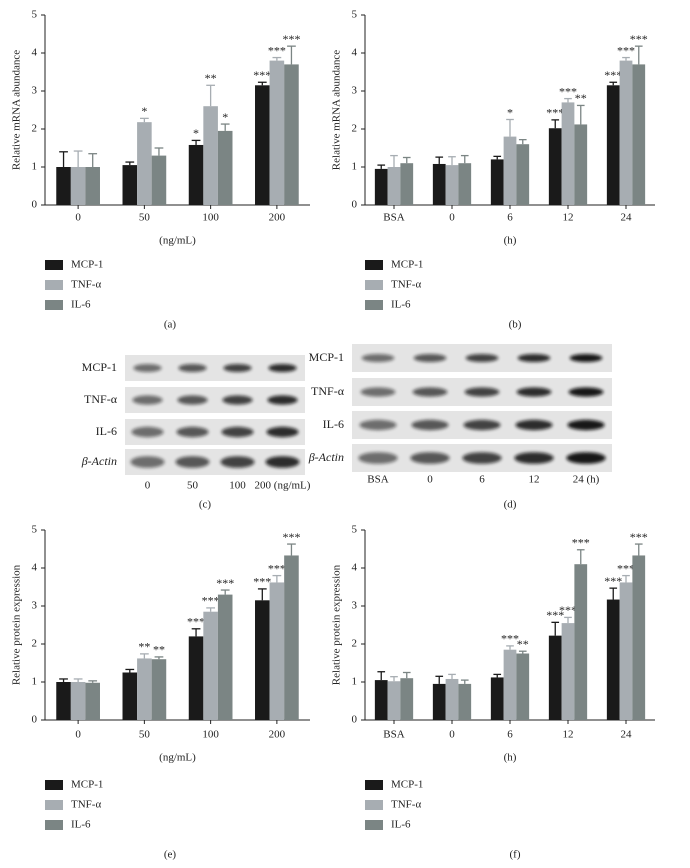 The height and width of the screenshot is (868, 690). What do you see at coordinates (35, 205) in the screenshot?
I see `y-tick-label: 0` at bounding box center [35, 205].